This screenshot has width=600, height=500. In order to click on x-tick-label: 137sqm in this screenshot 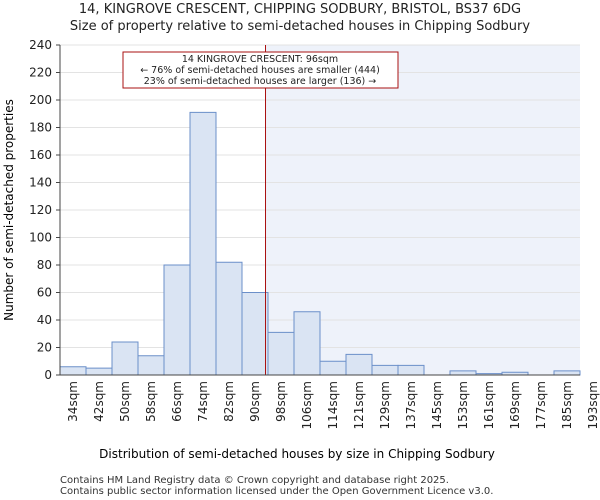, I will do `click(411, 405)`.